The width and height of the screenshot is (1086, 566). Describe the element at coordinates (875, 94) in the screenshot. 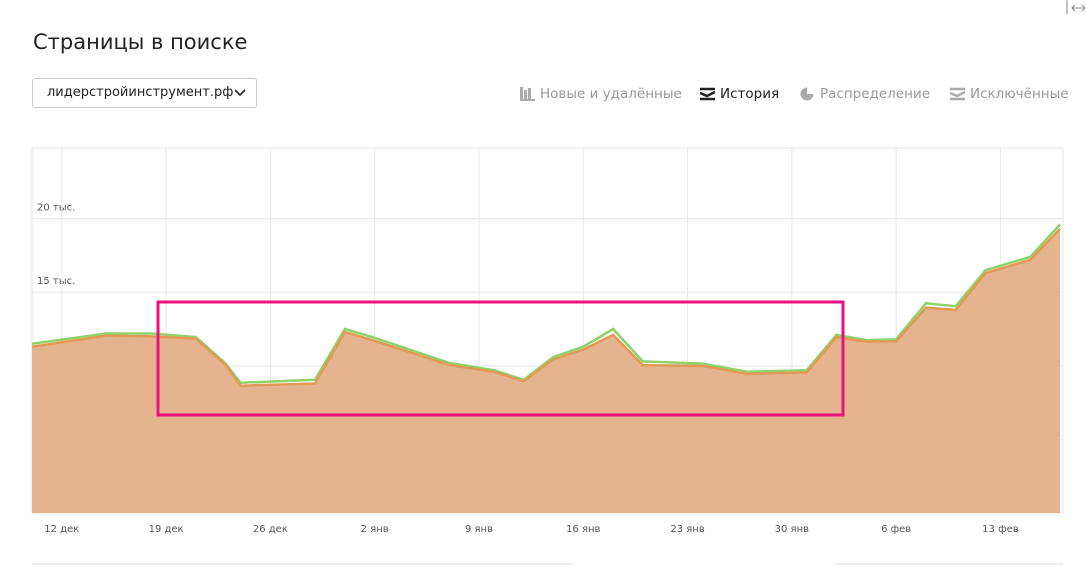

I see `tab-label: Распределение` at that location.